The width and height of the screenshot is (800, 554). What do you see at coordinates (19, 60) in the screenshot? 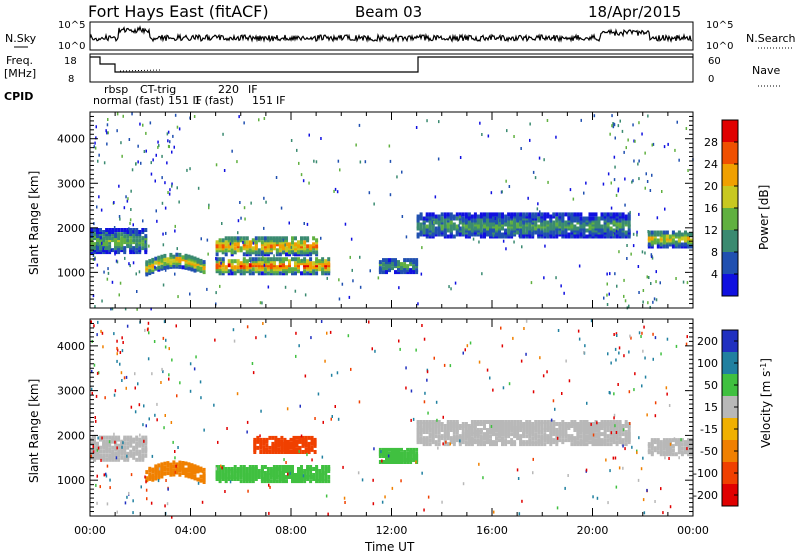
I see `freq-label: Freq.` at bounding box center [19, 60].